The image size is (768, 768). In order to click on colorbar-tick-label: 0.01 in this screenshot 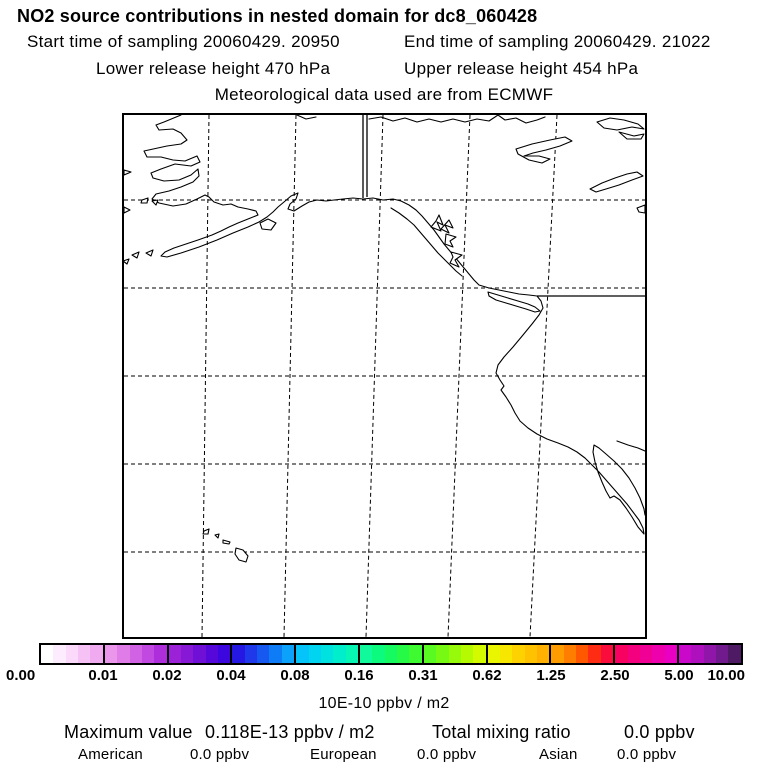, I will do `click(103, 675)`.